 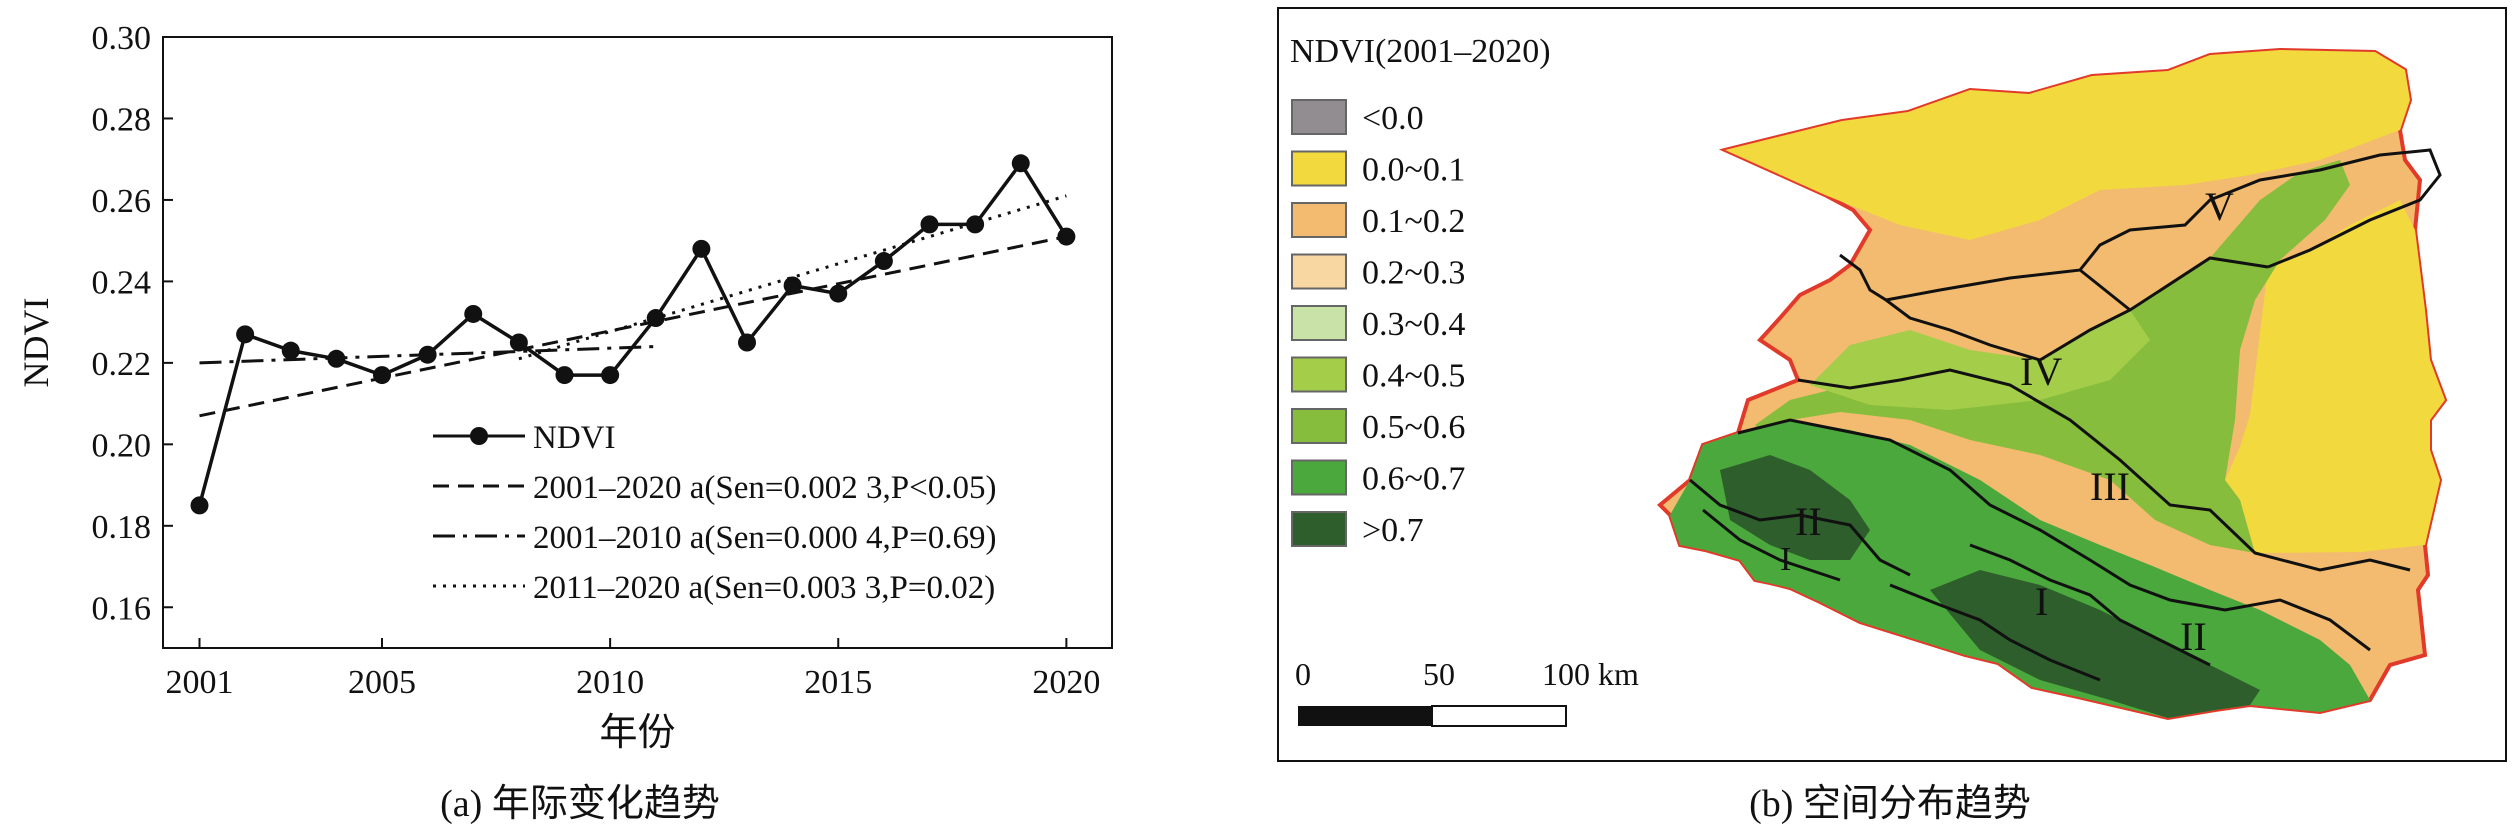 I want to click on zone-label-ii-west: II, so click(x=1808, y=521).